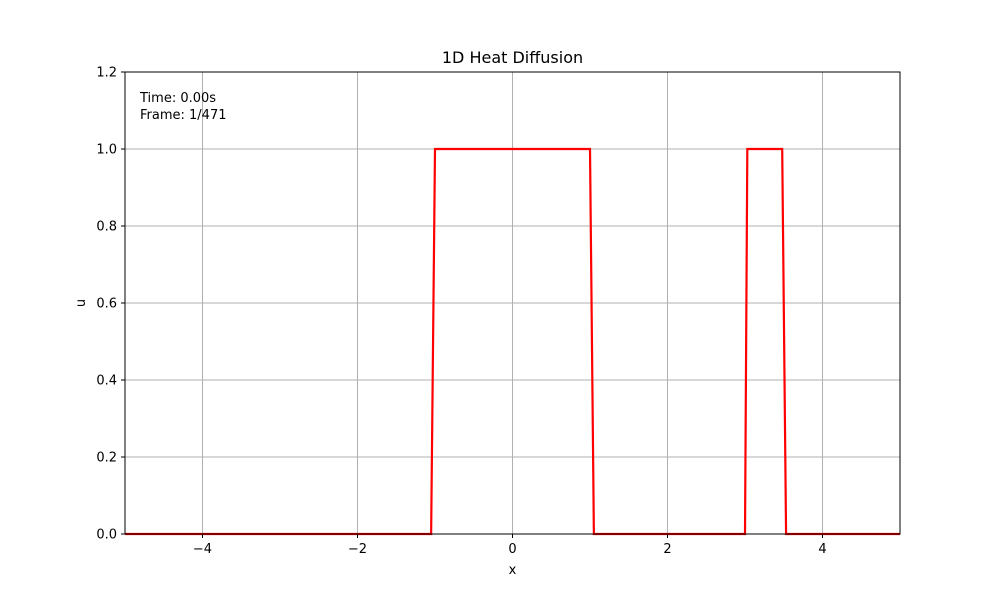 This screenshot has width=1000, height=600. I want to click on y-tick-label: 0.6, so click(106, 304).